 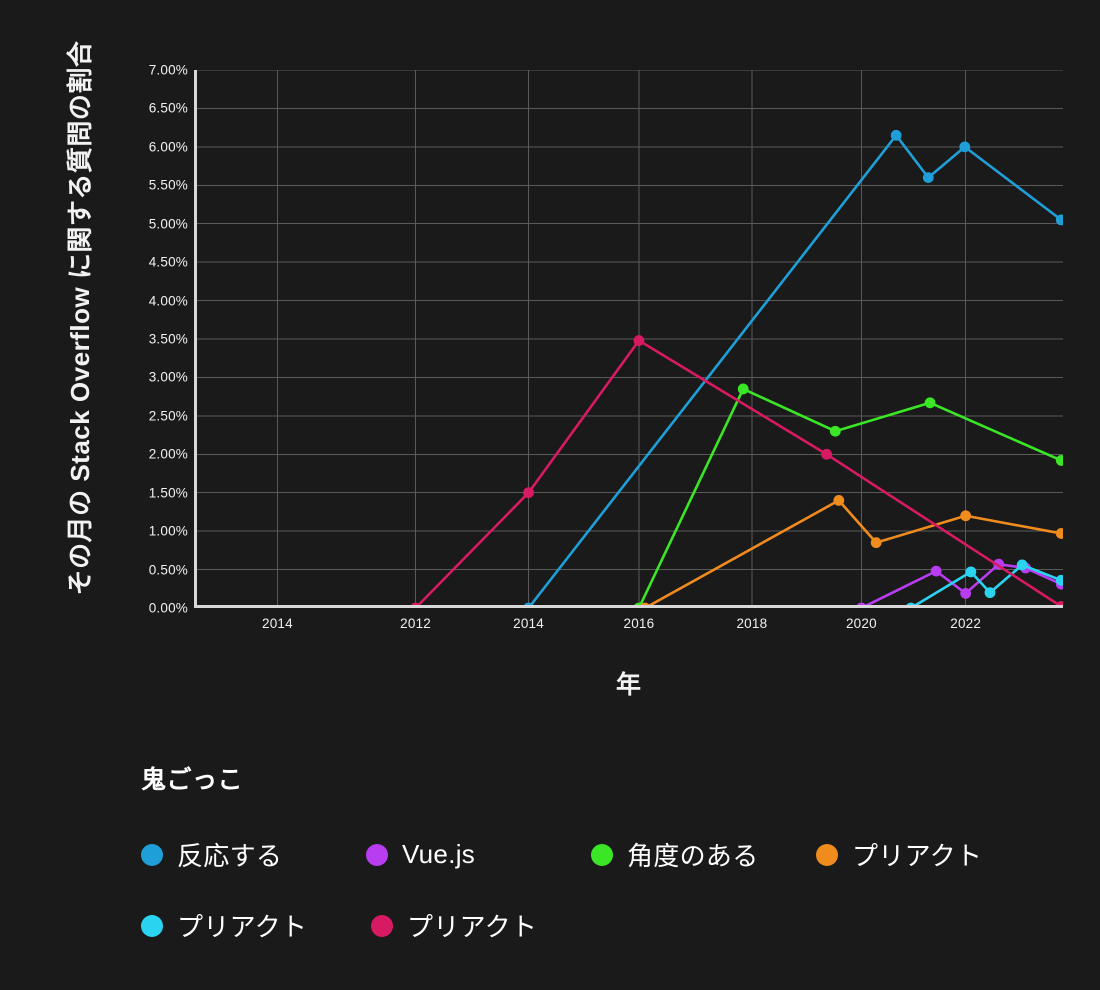 What do you see at coordinates (861, 623) in the screenshot?
I see `x-axis-tick-label: 2020` at bounding box center [861, 623].